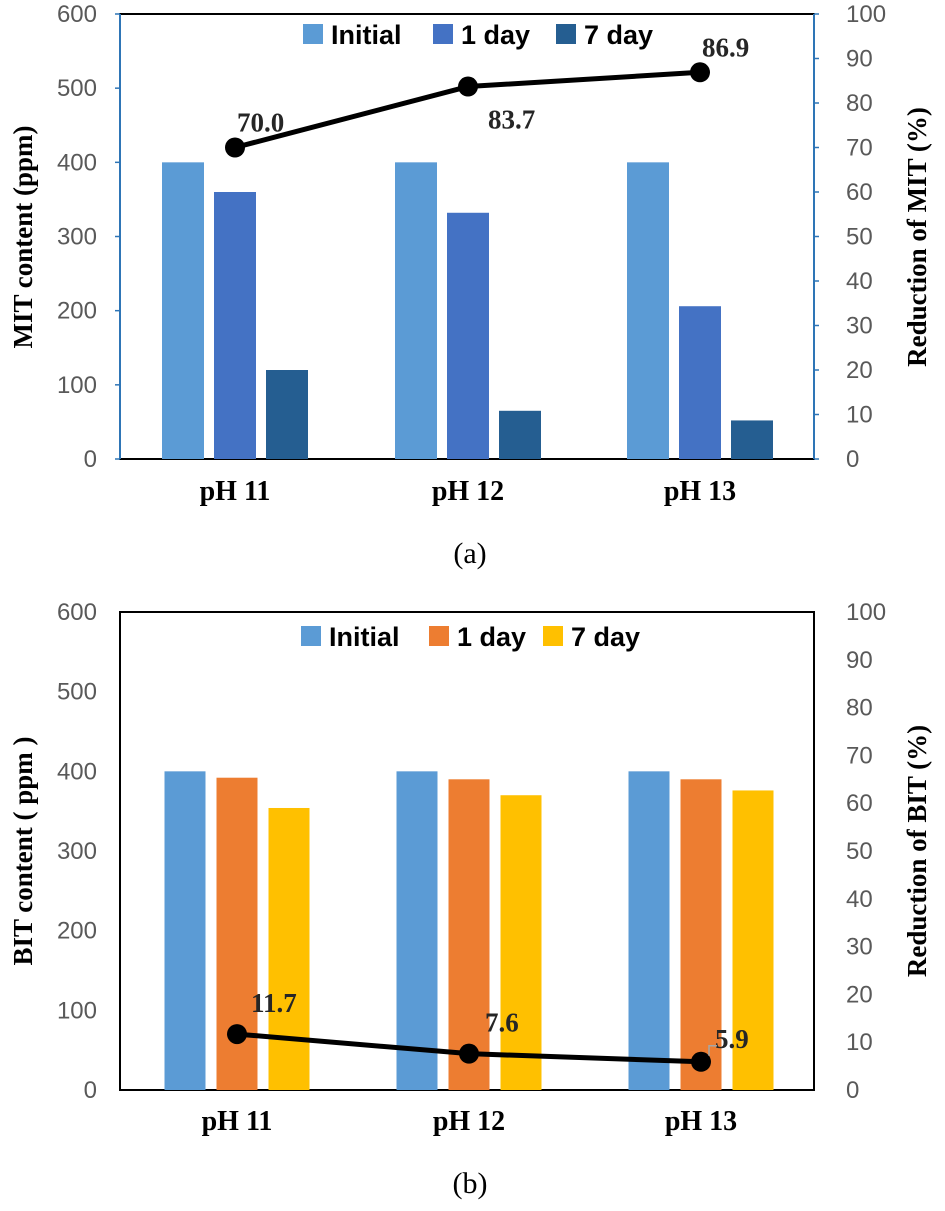  What do you see at coordinates (470, 1183) in the screenshot?
I see `figure-caption: (b)` at bounding box center [470, 1183].